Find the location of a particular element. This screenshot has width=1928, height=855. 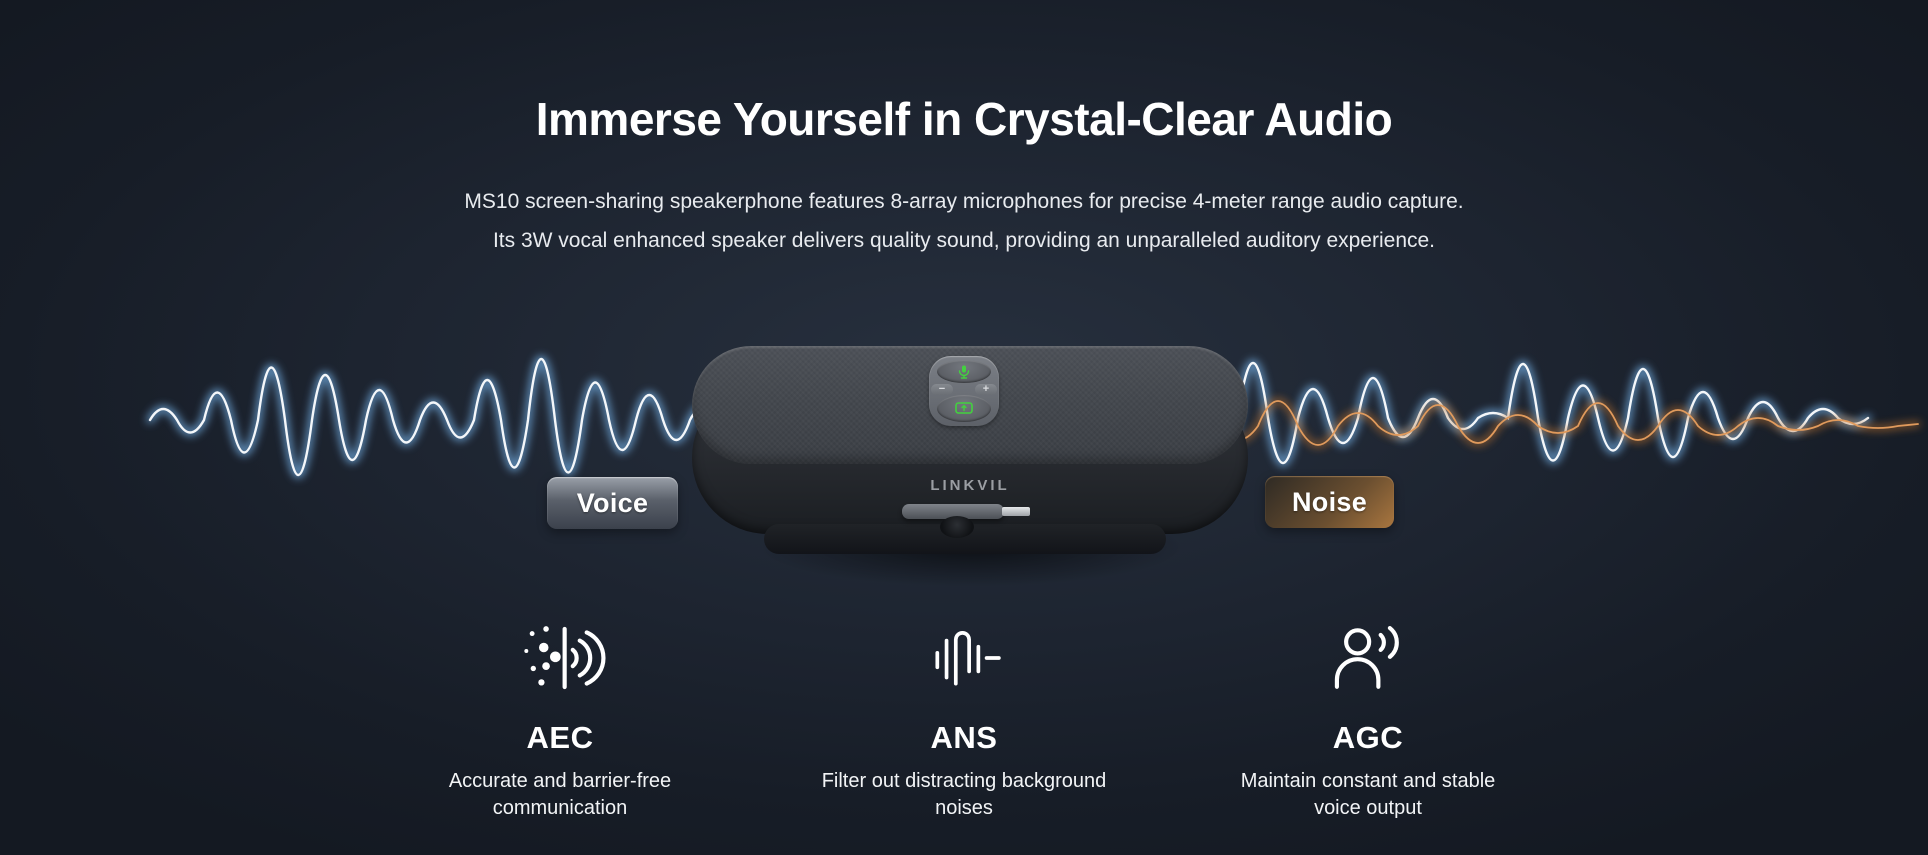

mic-mute-icon is located at coordinates (964, 372).